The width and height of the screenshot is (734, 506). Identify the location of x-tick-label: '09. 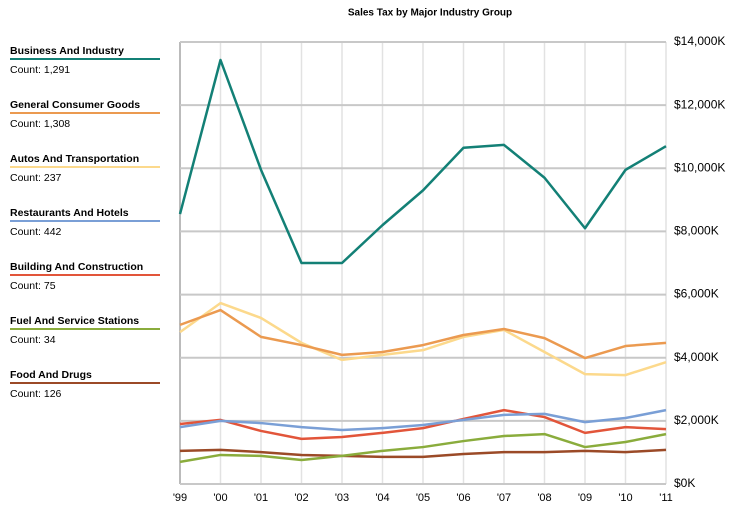
(585, 498).